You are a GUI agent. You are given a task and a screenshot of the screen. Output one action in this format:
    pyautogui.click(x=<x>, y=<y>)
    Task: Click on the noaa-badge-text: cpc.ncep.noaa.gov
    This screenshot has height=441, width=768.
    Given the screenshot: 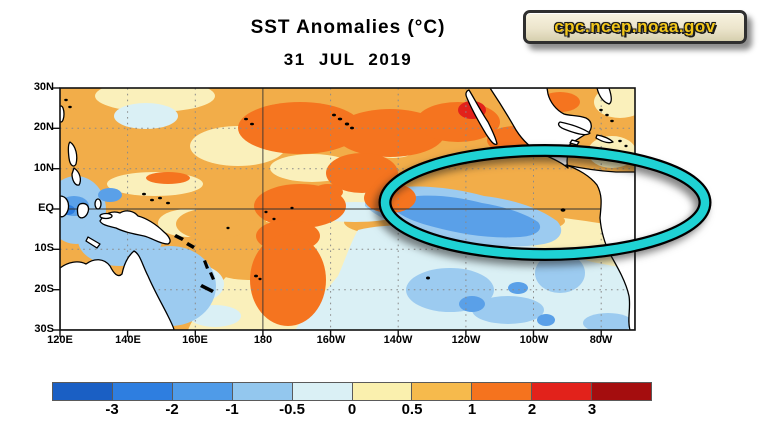 What is the action you would take?
    pyautogui.click(x=635, y=26)
    